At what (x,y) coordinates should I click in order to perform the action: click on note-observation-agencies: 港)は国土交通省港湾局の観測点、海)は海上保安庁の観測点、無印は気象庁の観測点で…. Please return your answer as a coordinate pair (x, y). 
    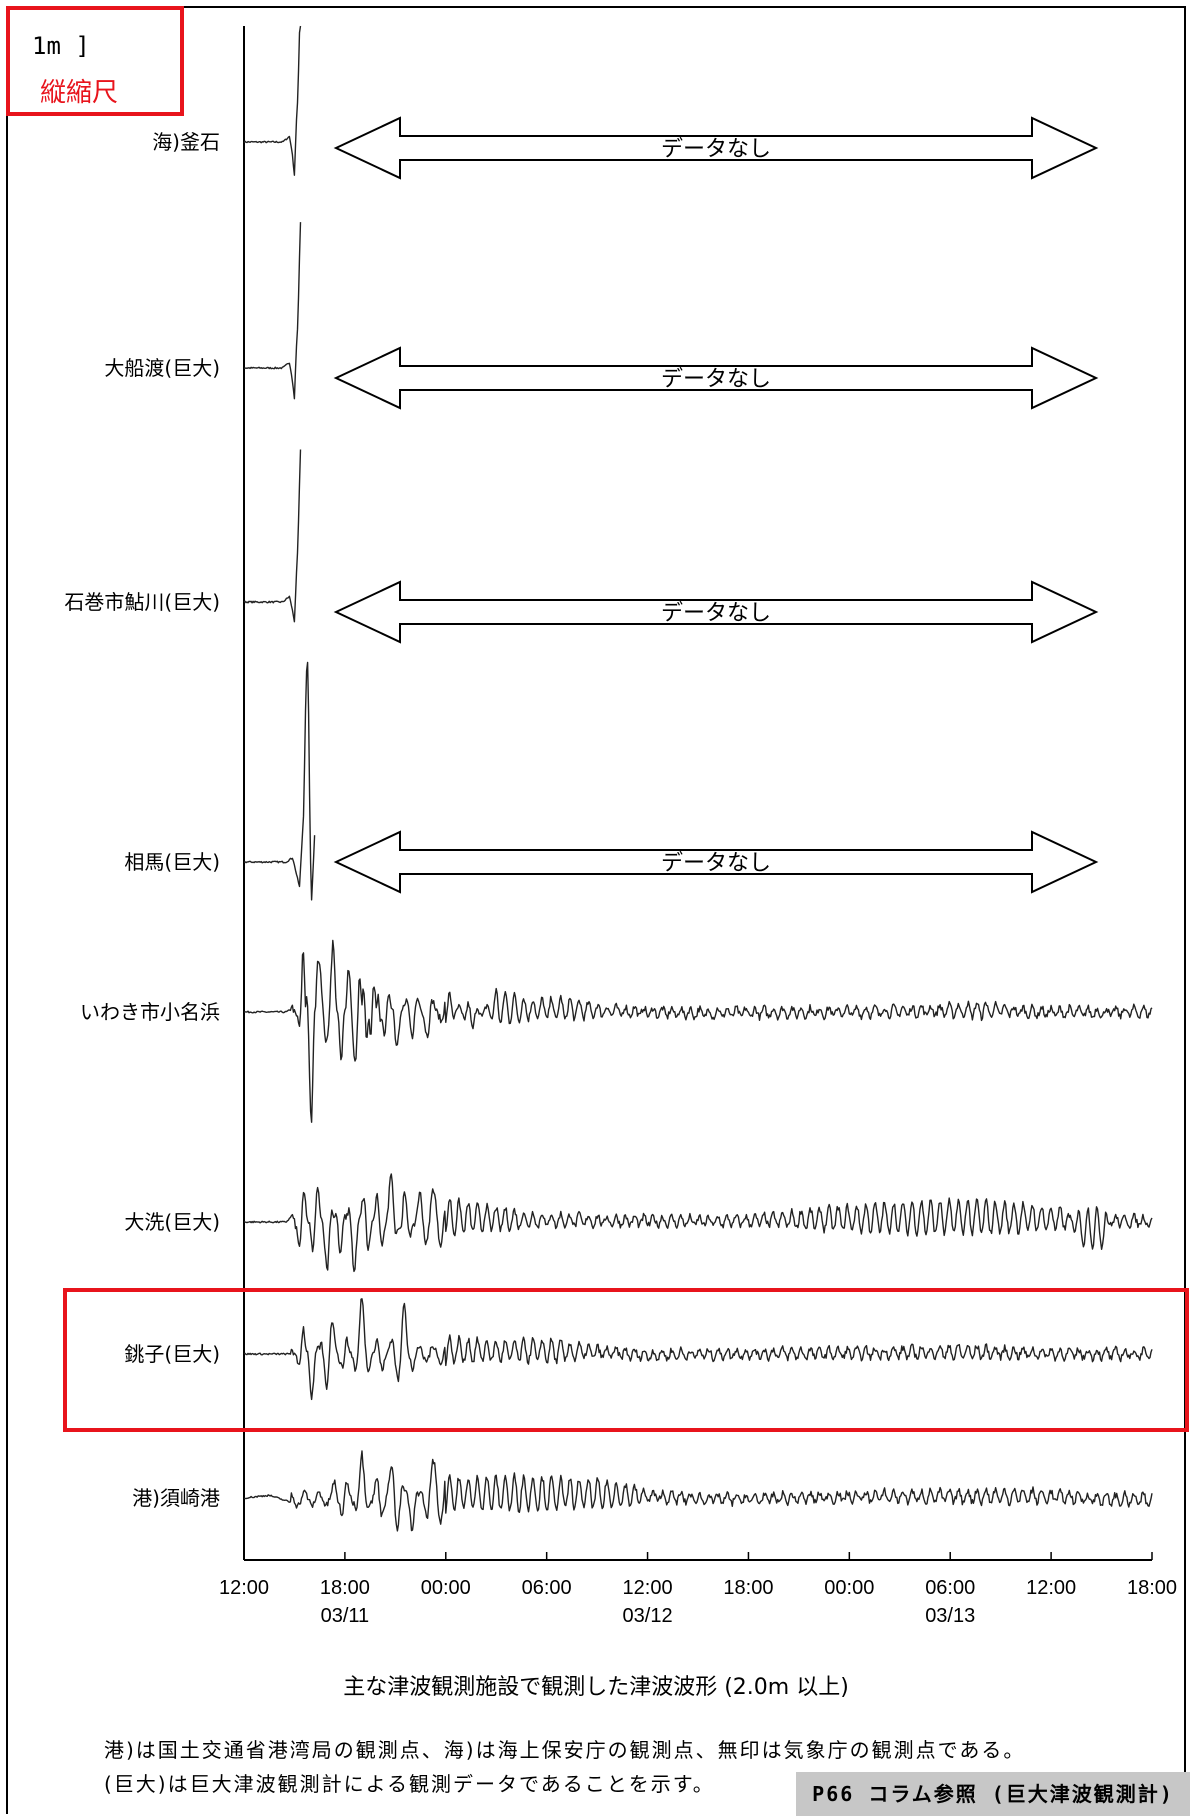
    Looking at the image, I should click on (565, 1750).